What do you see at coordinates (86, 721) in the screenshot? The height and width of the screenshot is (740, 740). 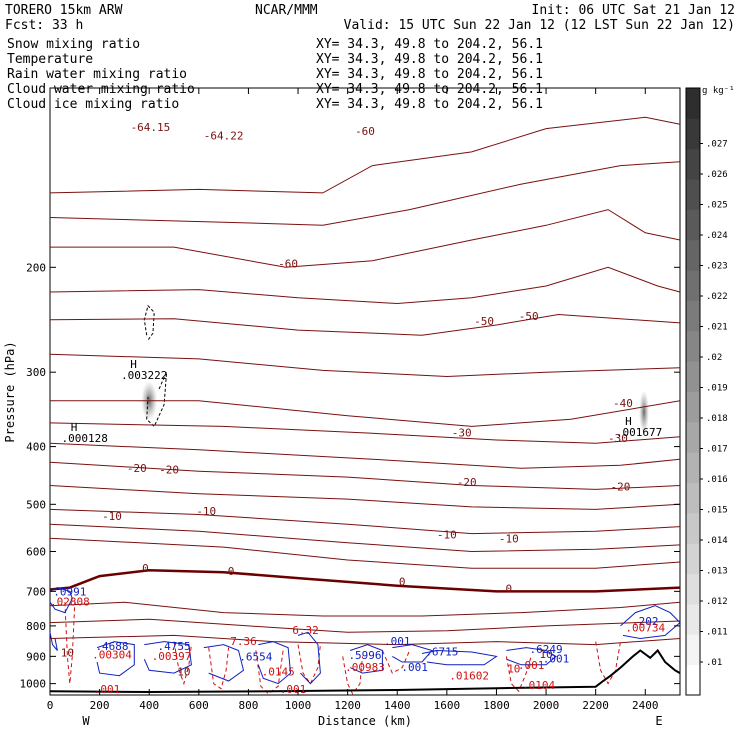 I see `x-axis-west-label: W` at bounding box center [86, 721].